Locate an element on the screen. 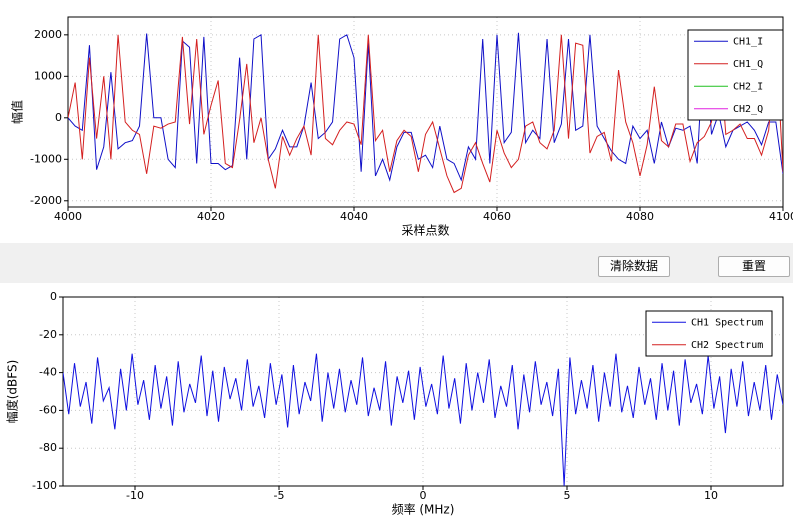 Image resolution: width=793 pixels, height=526 pixels. legend-label: CH1_Q is located at coordinates (748, 64).